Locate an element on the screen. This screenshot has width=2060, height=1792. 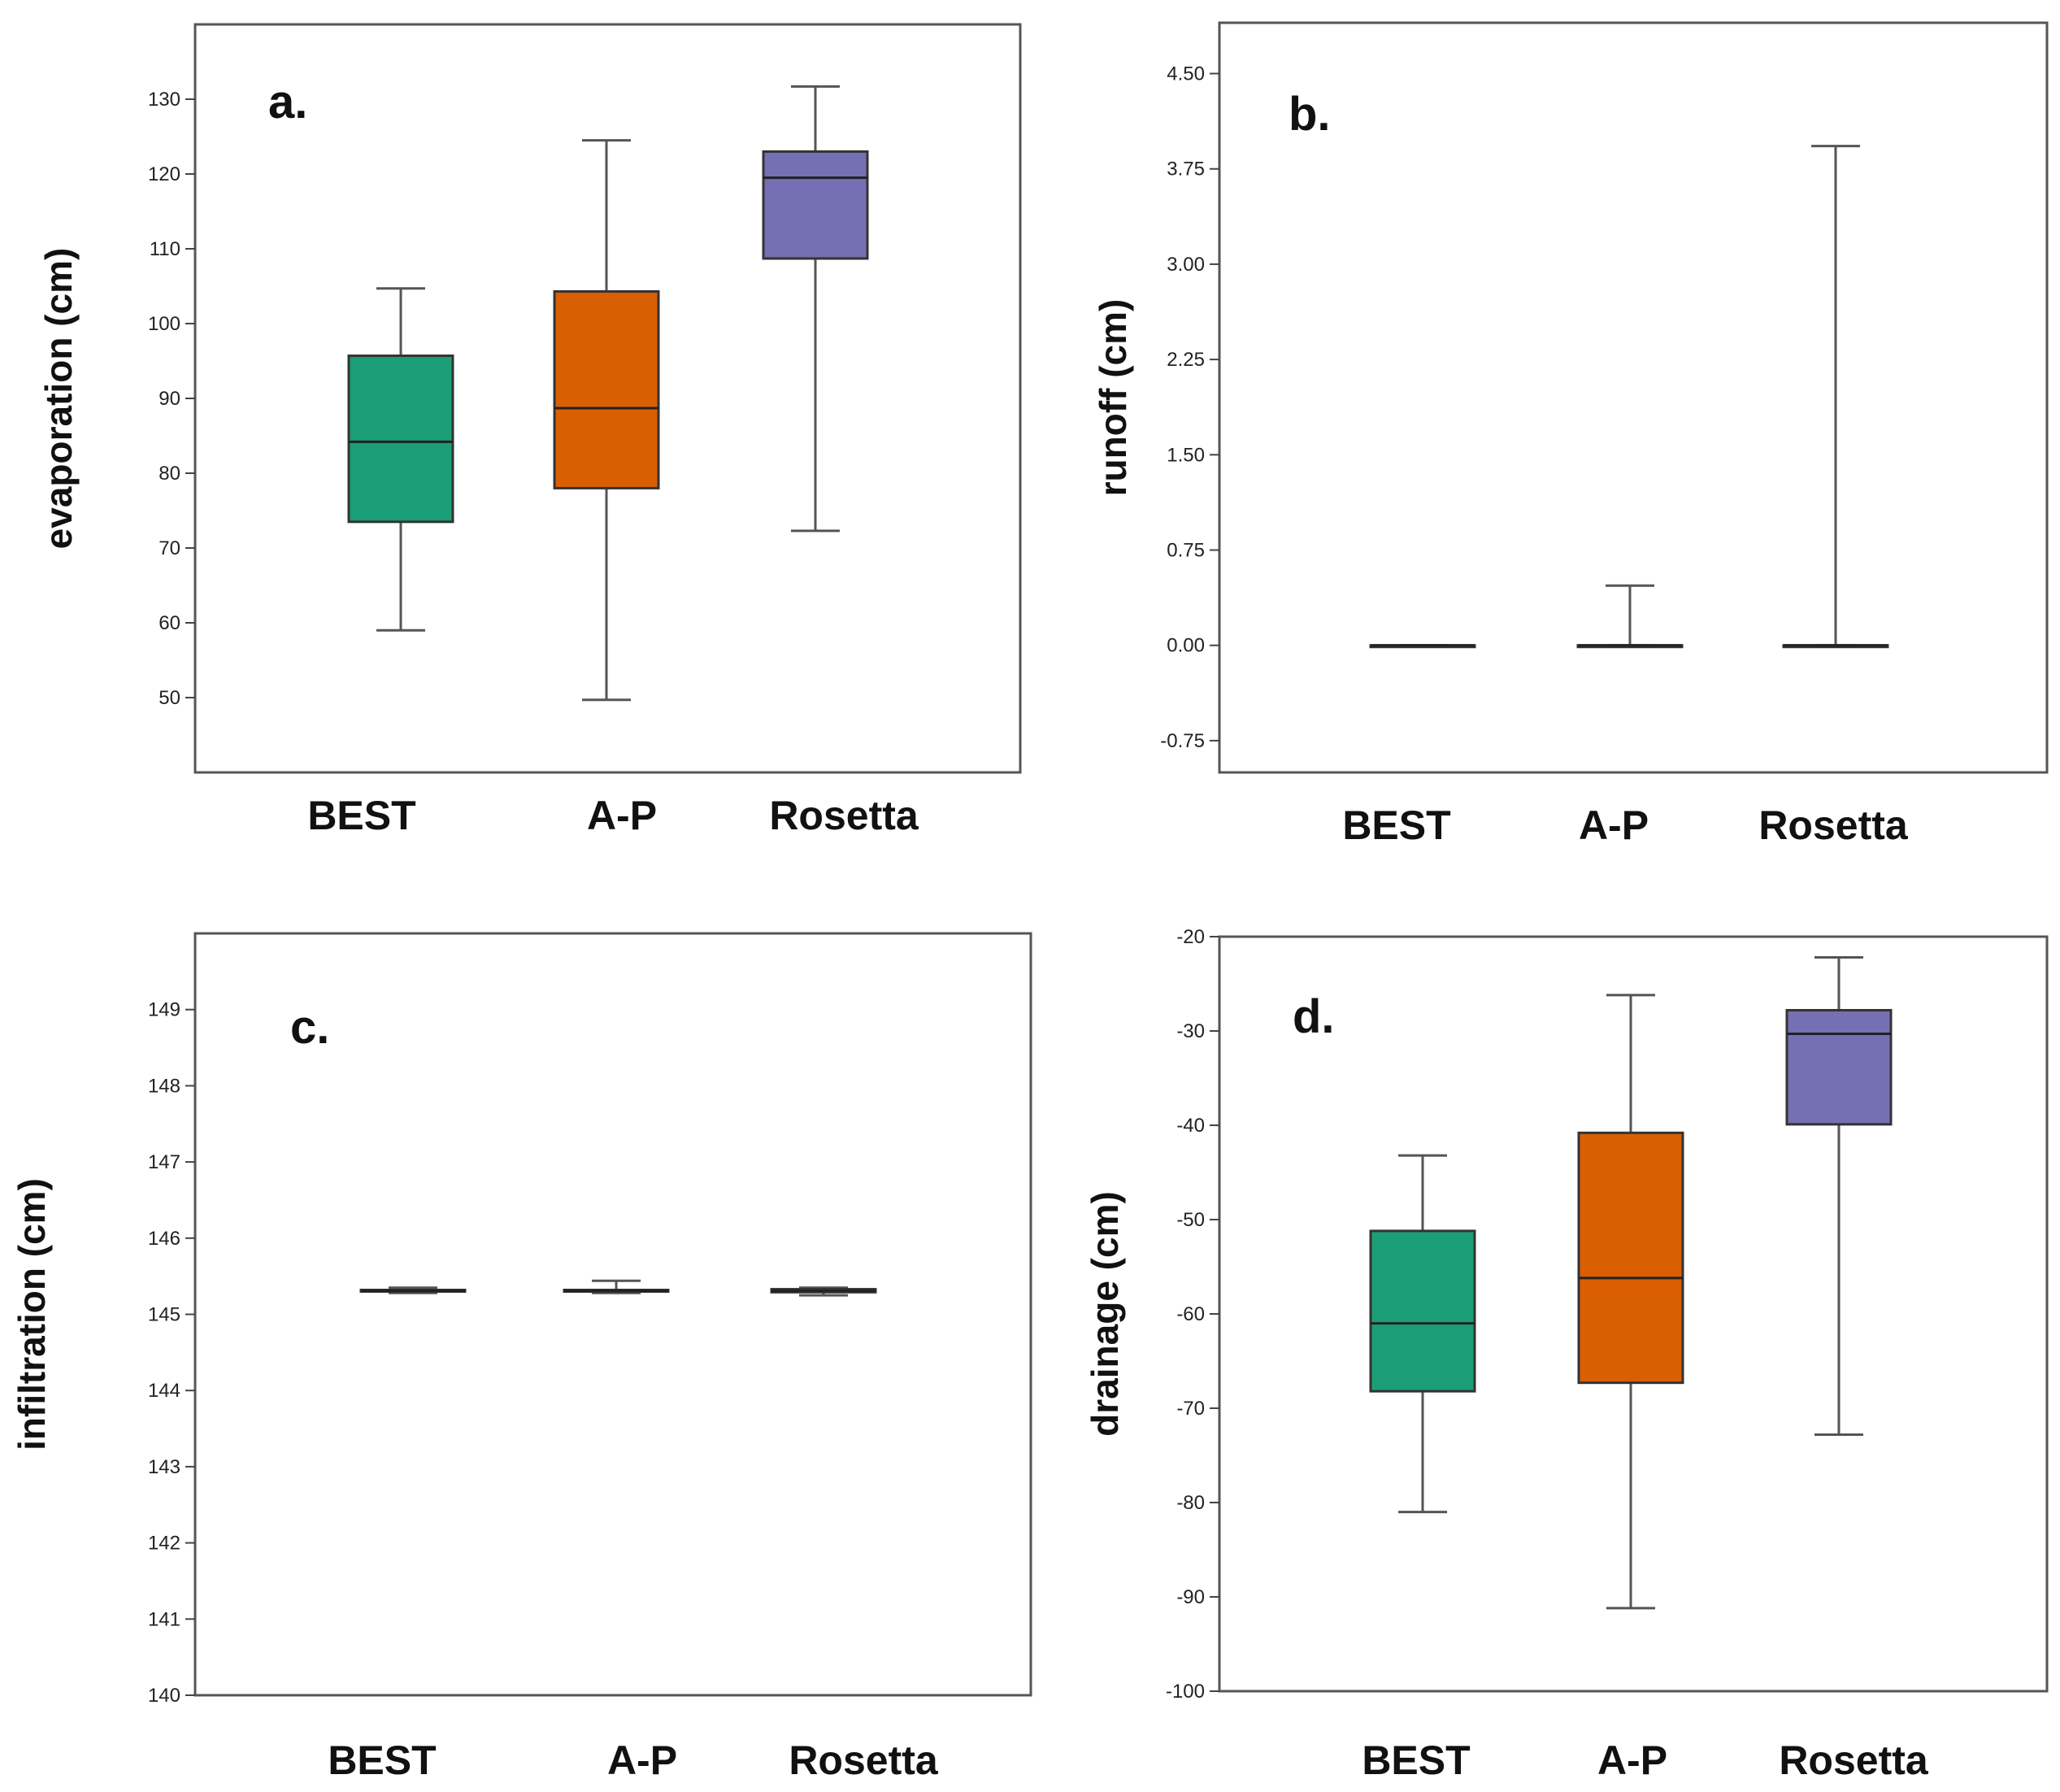
y-tick-label: -30 is located at coordinates (1190, 1031).